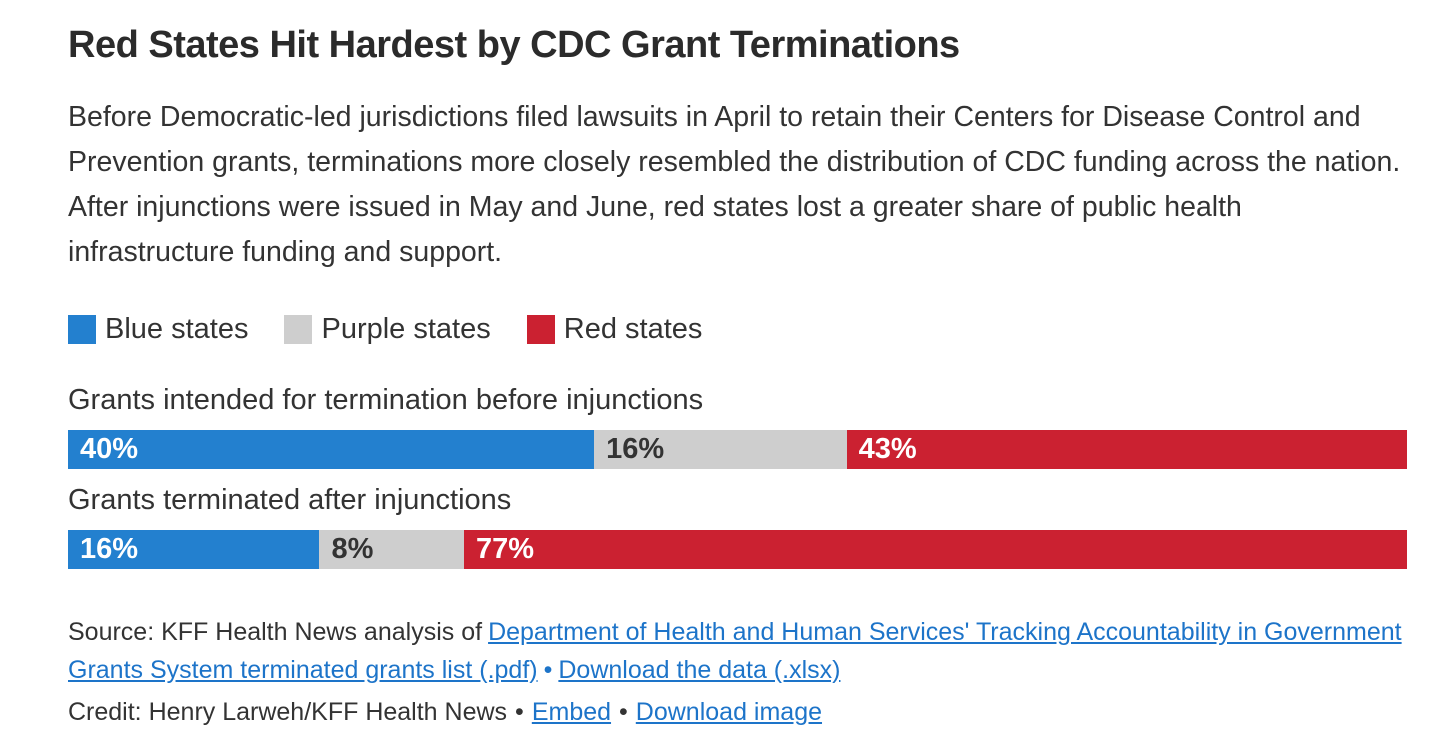 The height and width of the screenshot is (747, 1456). I want to click on legend: Blue states Purple states Red states, so click(738, 329).